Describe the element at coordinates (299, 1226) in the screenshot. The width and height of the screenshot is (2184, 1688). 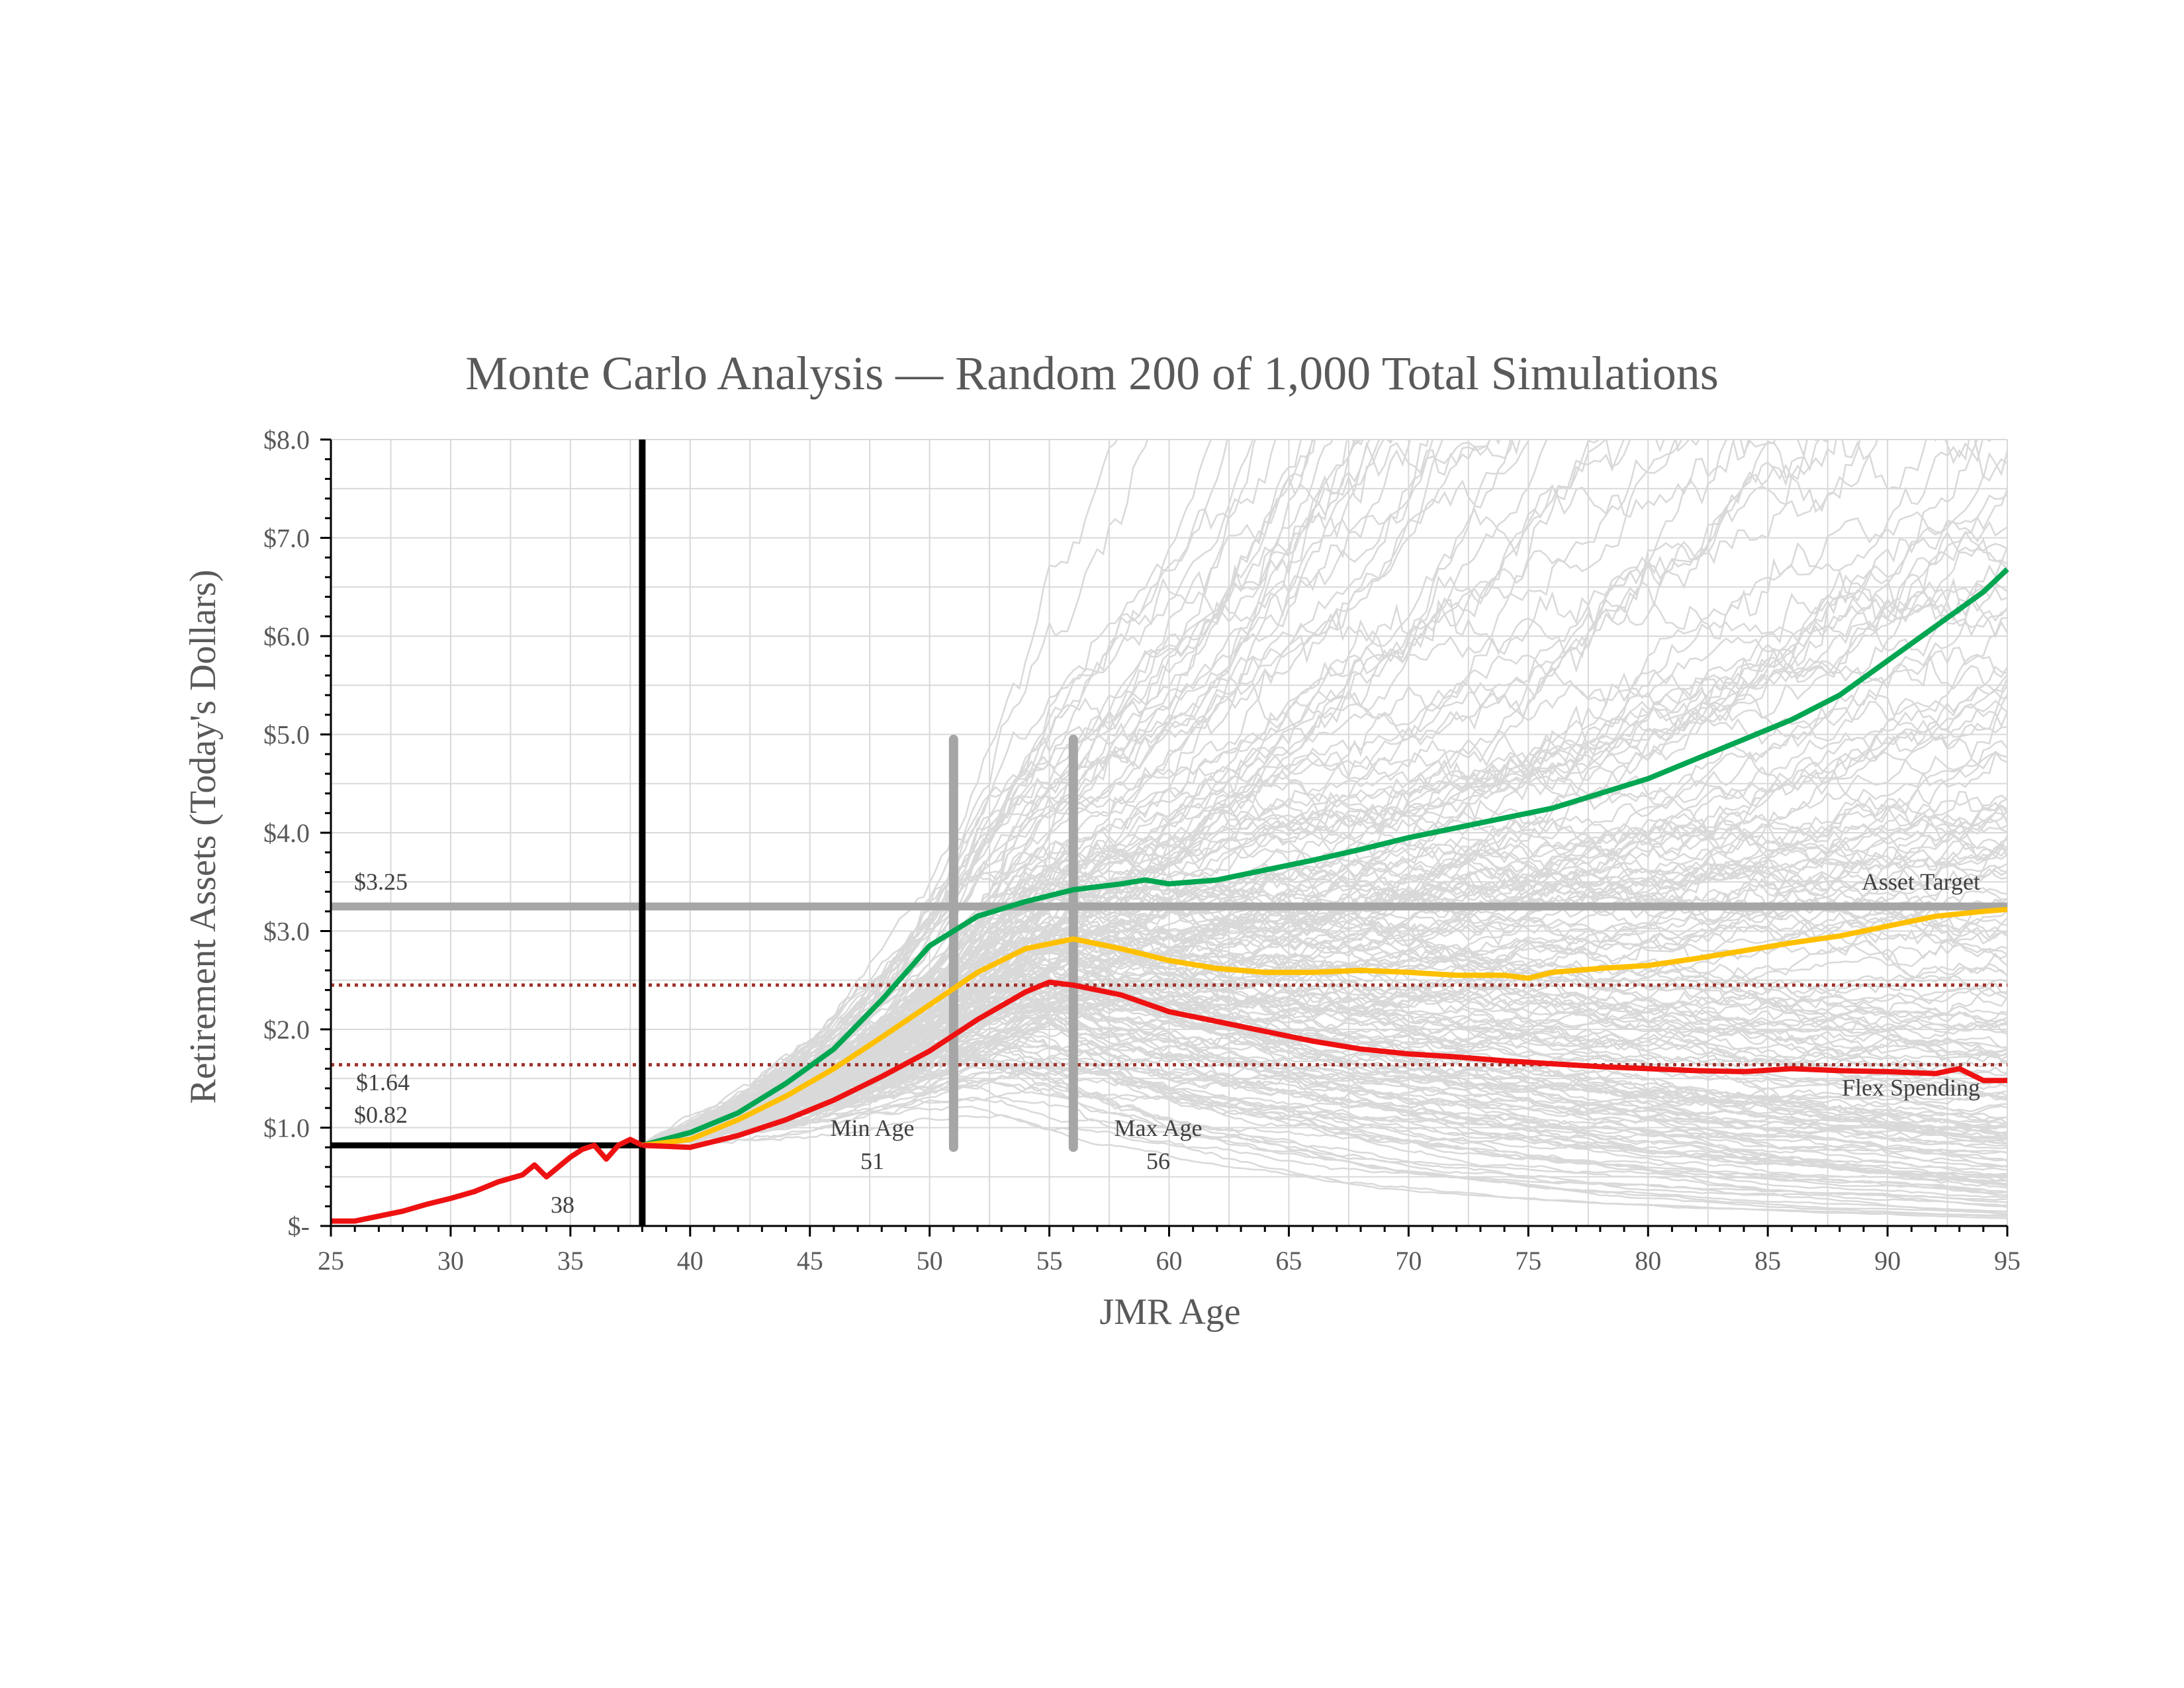
I see `y-tick-label: $-` at that location.